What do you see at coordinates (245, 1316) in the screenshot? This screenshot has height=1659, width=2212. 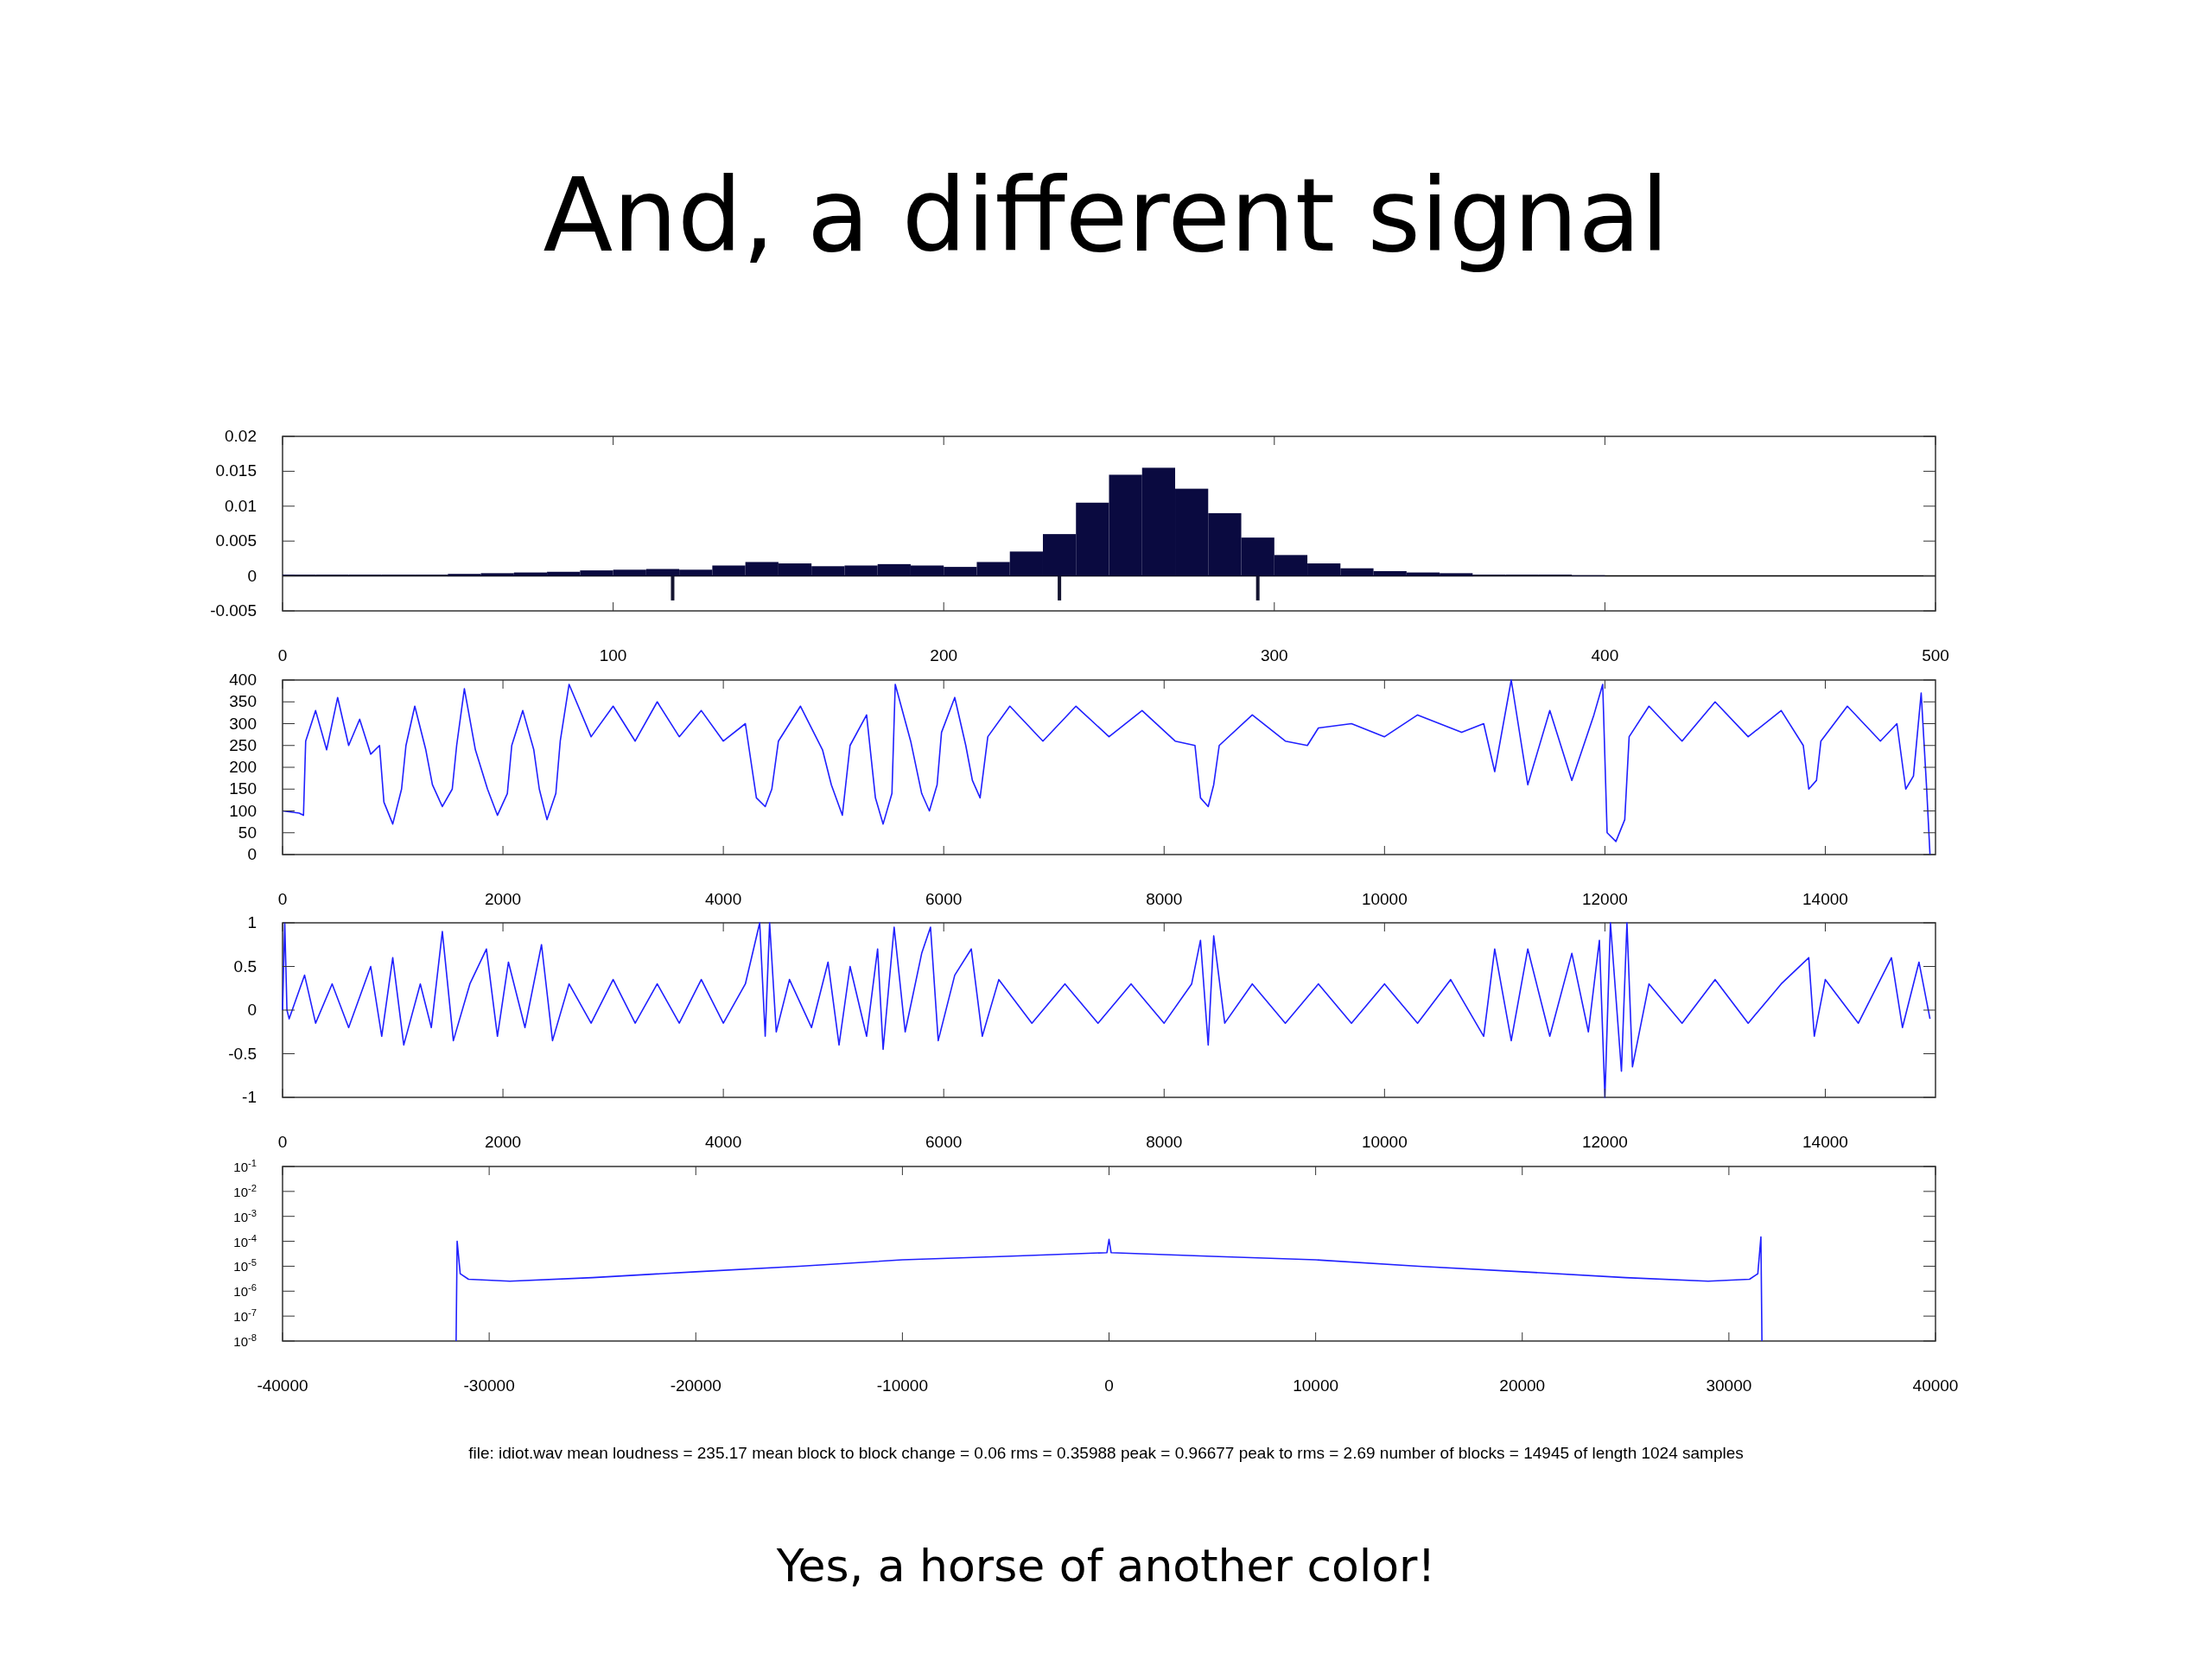 I see `y-tick-label: 10$^{-7}$` at bounding box center [245, 1316].